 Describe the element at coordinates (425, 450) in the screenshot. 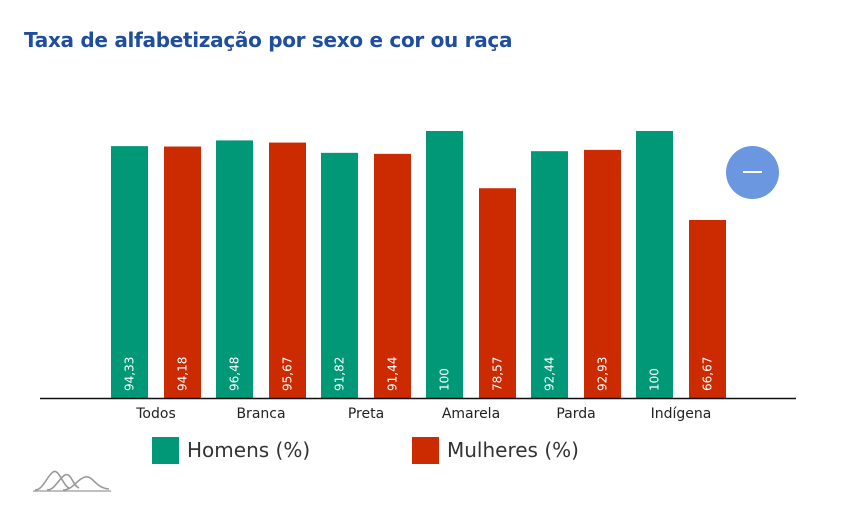

I see `legend-swatch-mulheres` at that location.